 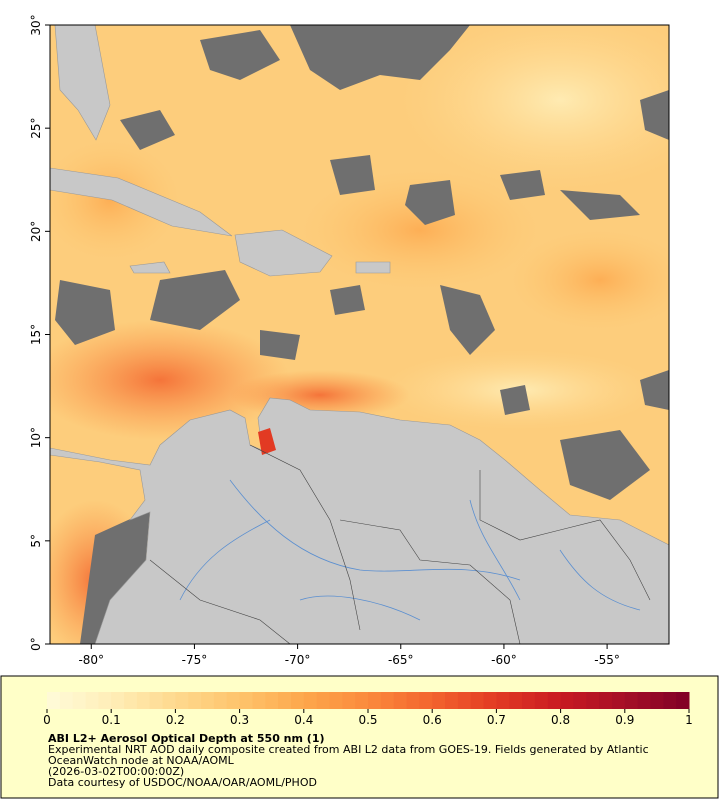 I want to click on x-tick-label: -55°, so click(x=607, y=660).